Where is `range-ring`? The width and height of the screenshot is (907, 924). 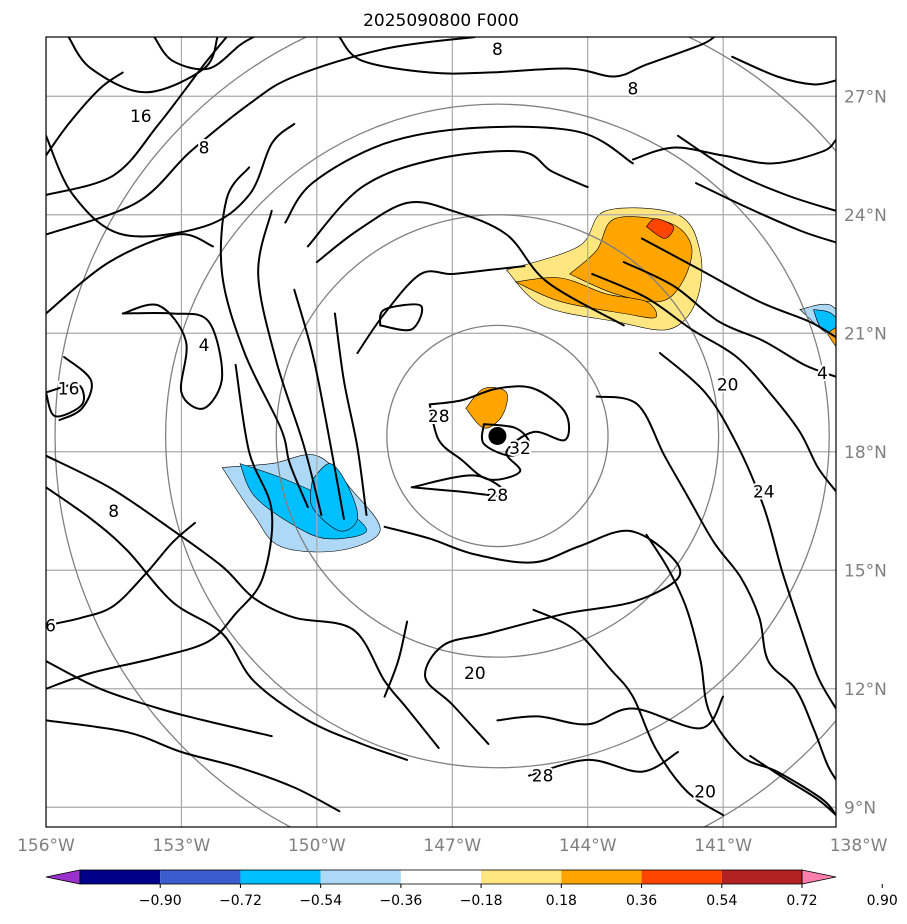 range-ring is located at coordinates (497, 436).